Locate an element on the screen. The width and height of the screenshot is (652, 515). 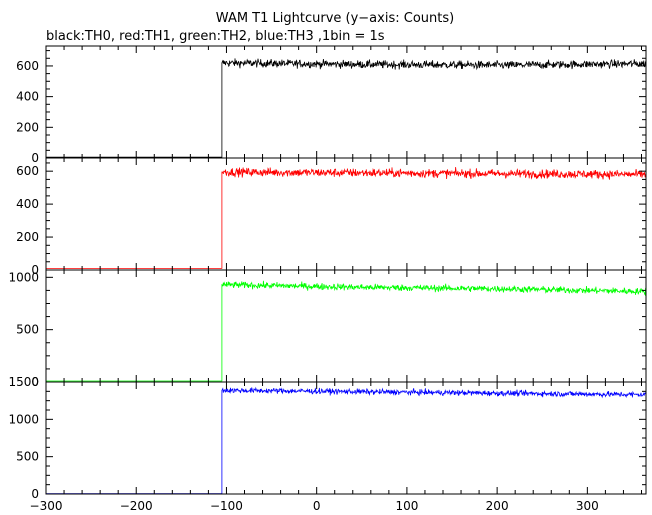
x-tick-label: −200 is located at coordinates (136, 506).